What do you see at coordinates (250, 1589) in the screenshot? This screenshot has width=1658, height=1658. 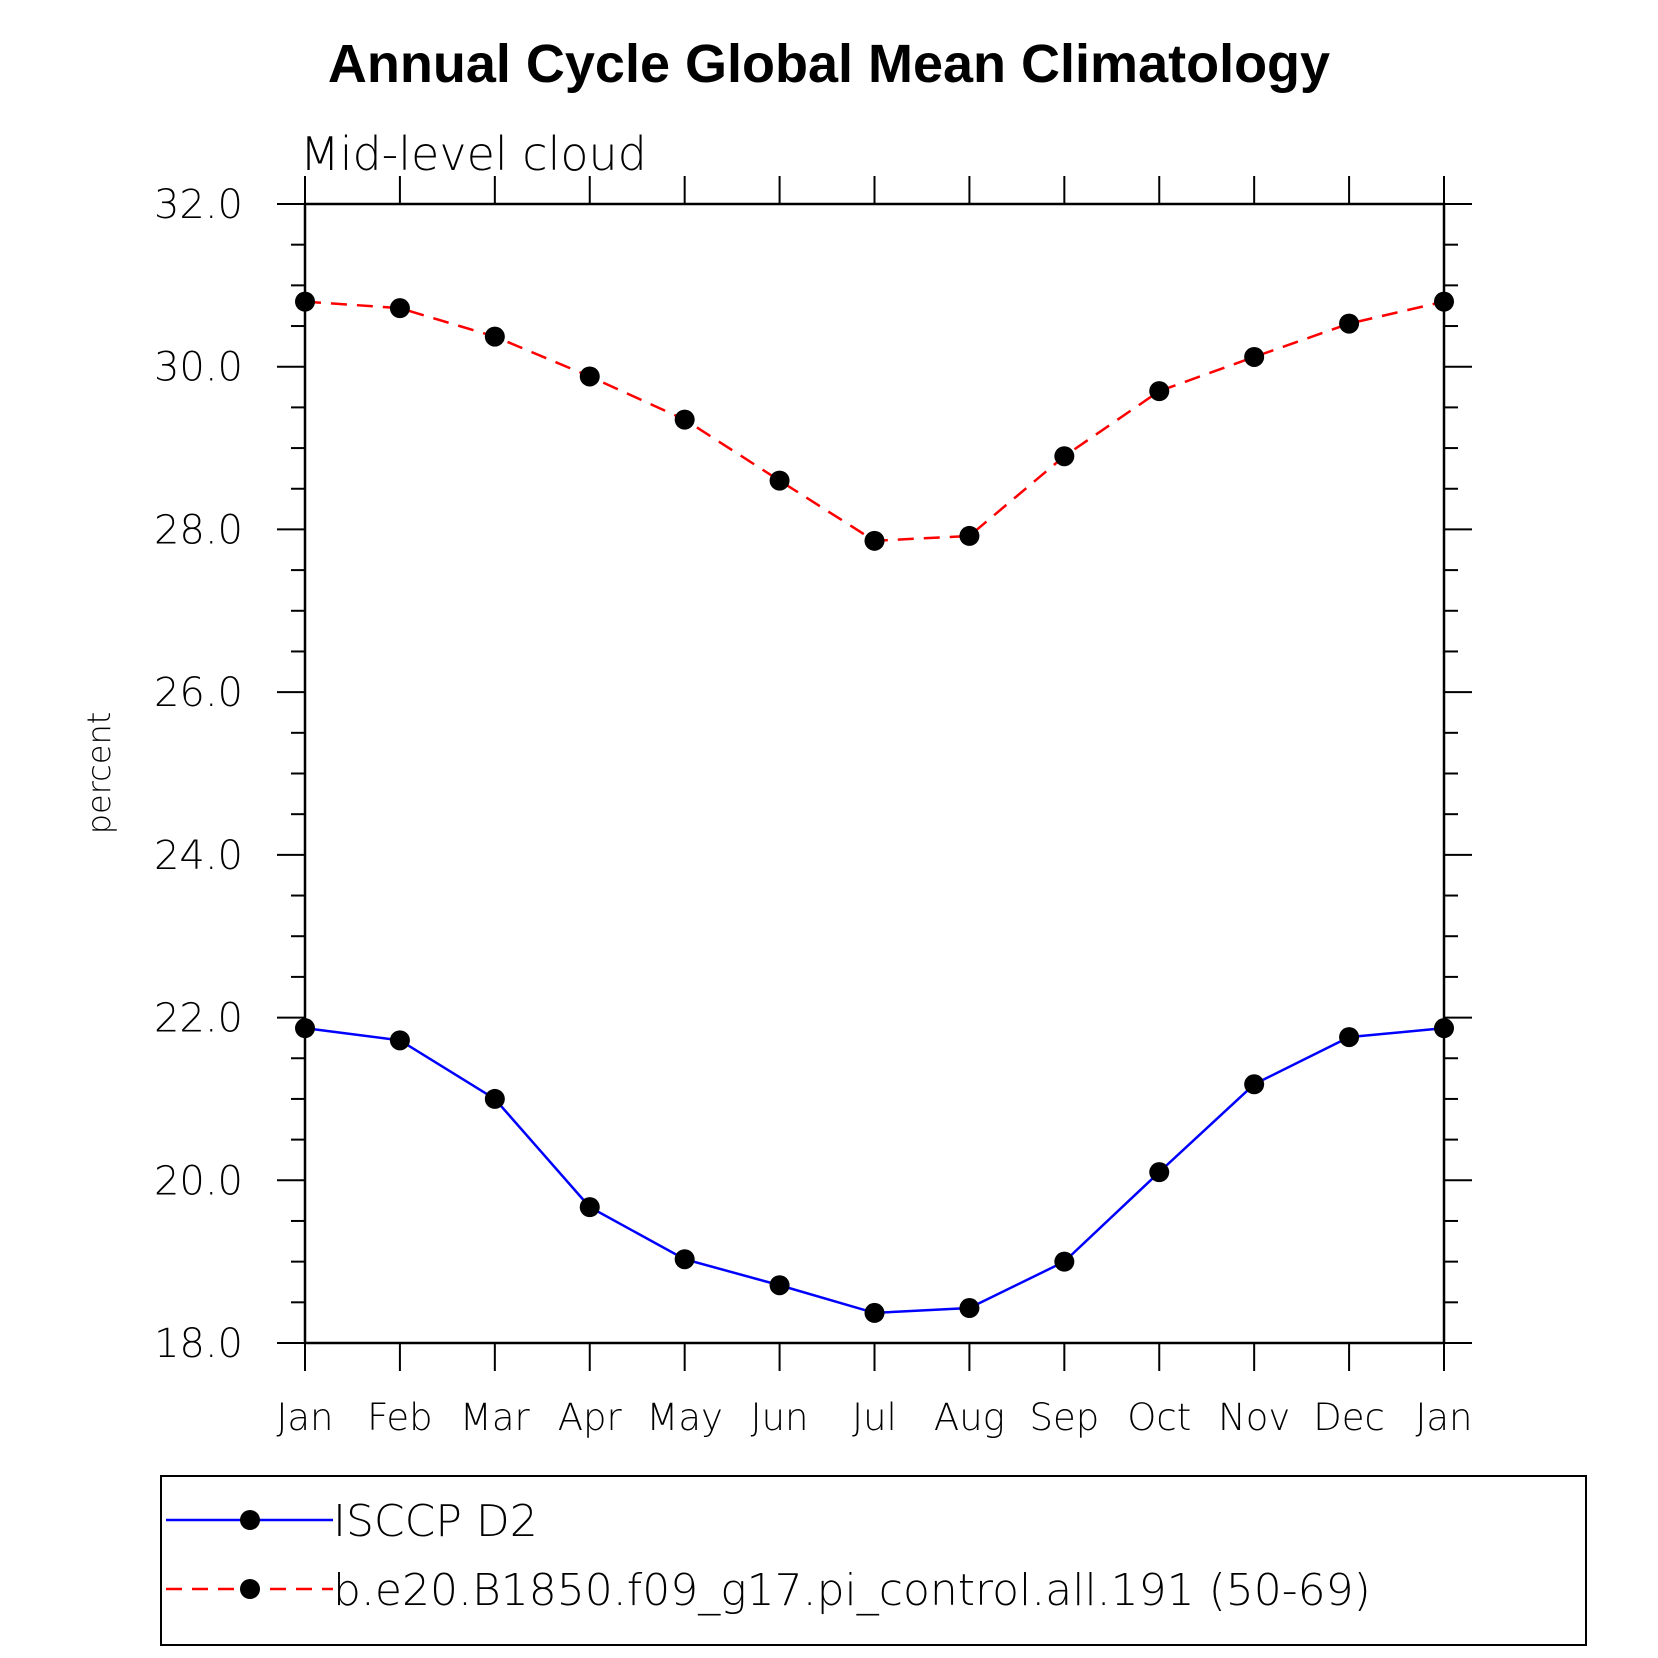 I see `legend-marker-model` at bounding box center [250, 1589].